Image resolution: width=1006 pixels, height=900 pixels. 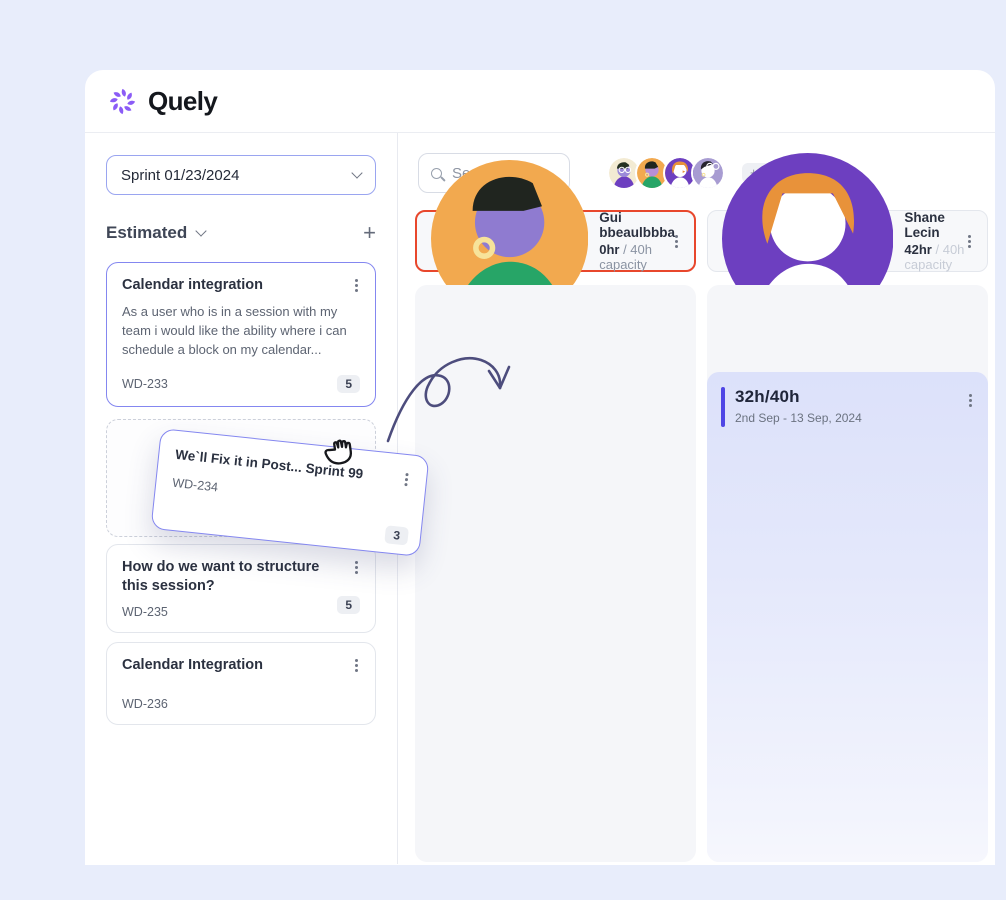 I want to click on section-title: Estimated, so click(x=147, y=232).